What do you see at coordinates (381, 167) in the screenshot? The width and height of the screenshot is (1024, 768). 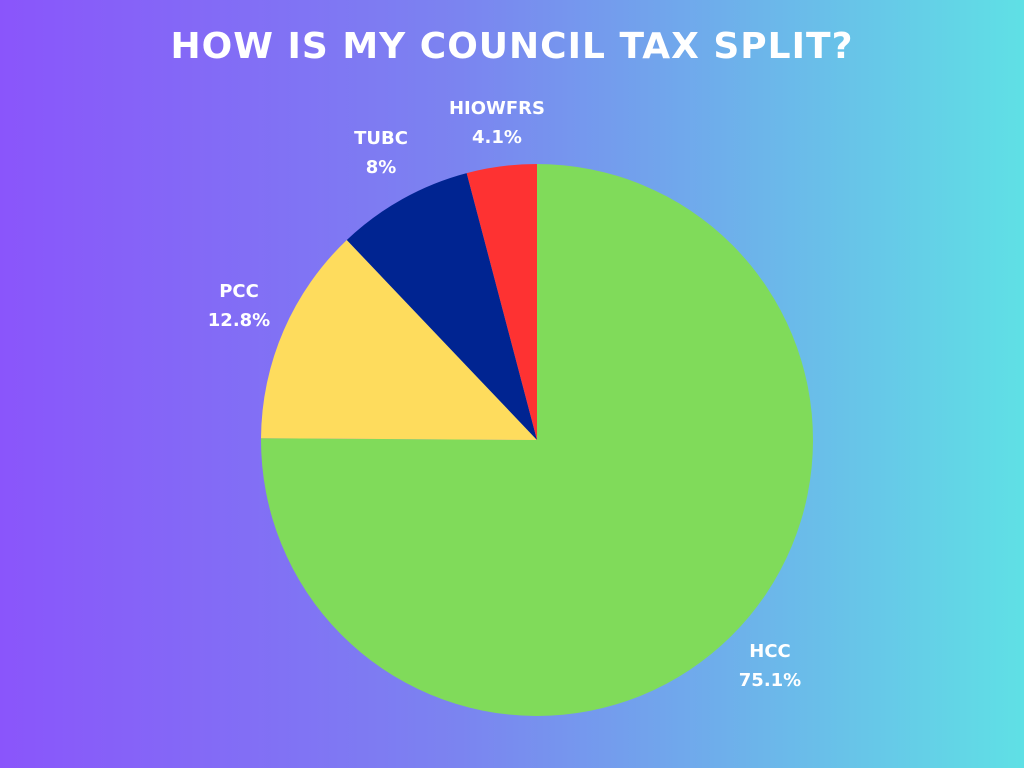 I see `slice-value-tubc: 8%` at bounding box center [381, 167].